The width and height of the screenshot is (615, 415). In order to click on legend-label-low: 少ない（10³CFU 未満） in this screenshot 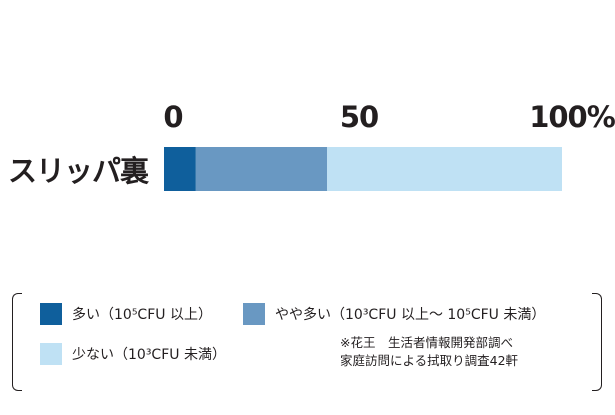, I will do `click(149, 355)`.